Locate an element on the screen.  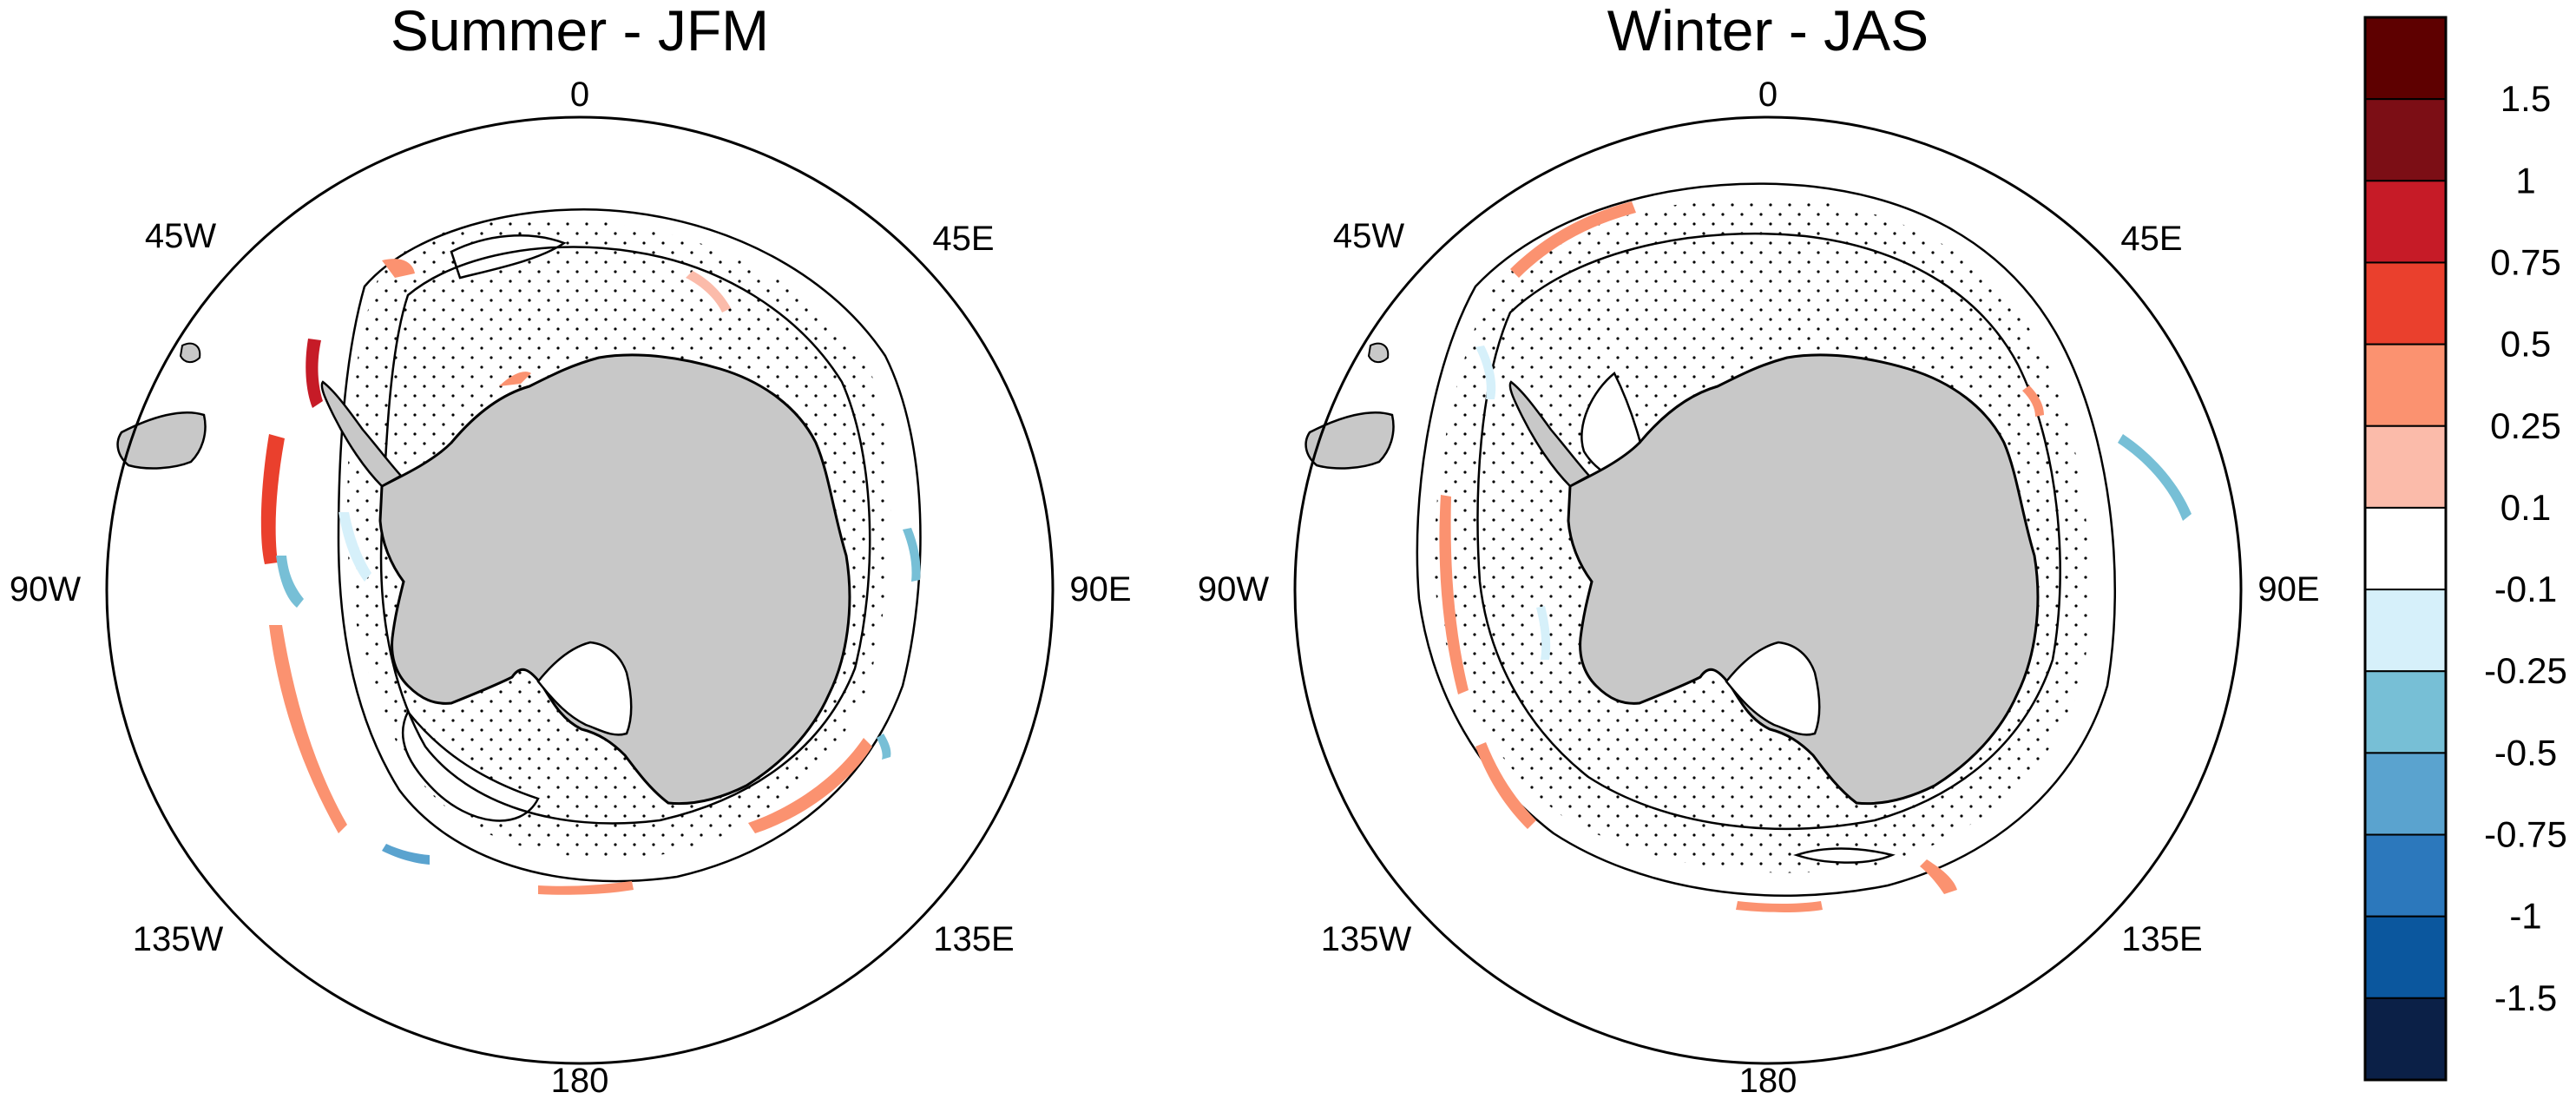
colorbar-tick-label: -0.1 is located at coordinates (2525, 589).